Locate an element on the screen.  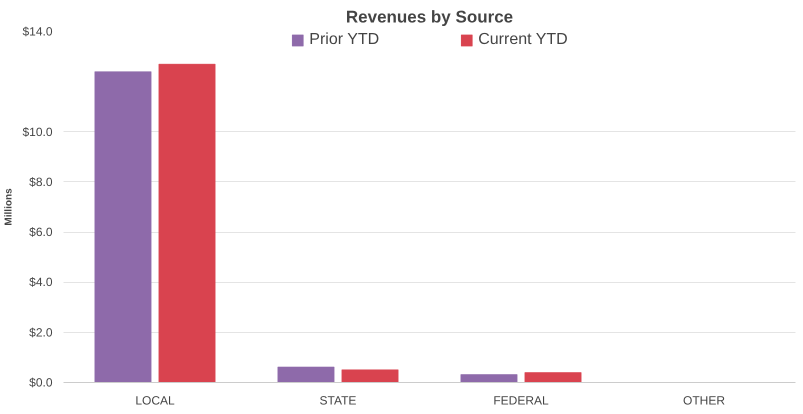
legend-label: Current YTD is located at coordinates (523, 40).